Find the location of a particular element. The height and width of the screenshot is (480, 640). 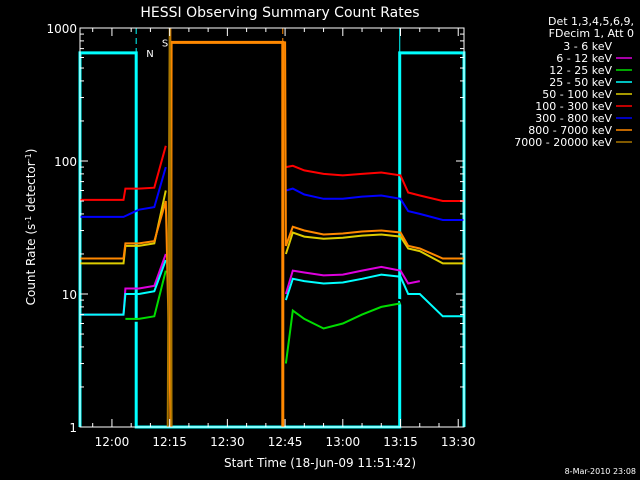

marker-s-label: S is located at coordinates (165, 43).